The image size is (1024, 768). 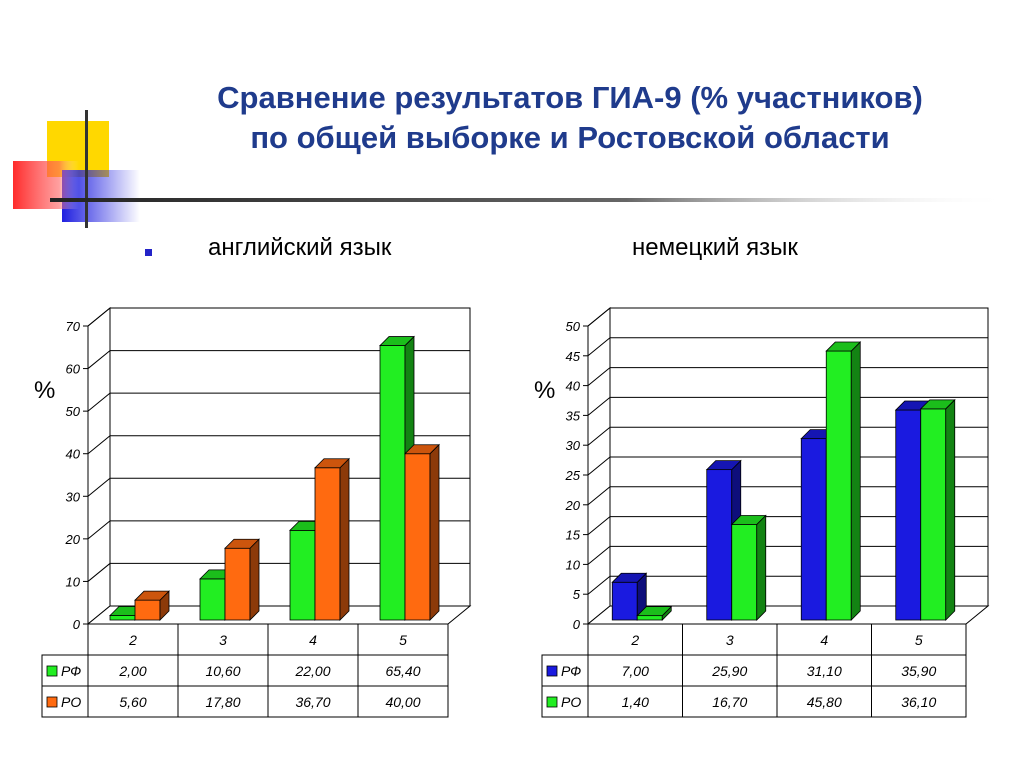 I want to click on y-tick-label: 10, so click(x=573, y=564).